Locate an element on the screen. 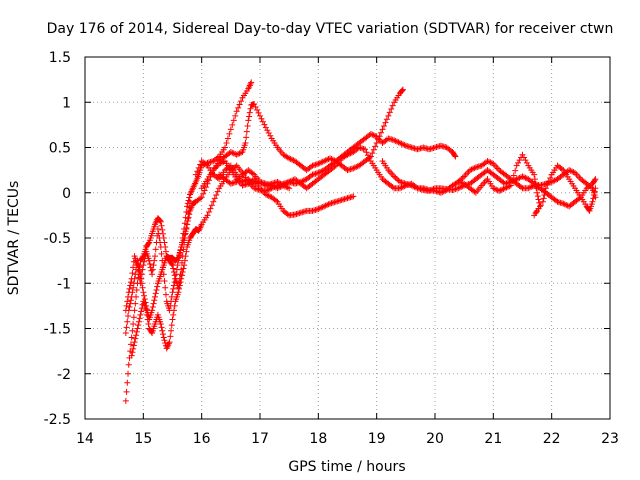  y-axis-title: SDTVAR / TECUs is located at coordinates (14, 238).